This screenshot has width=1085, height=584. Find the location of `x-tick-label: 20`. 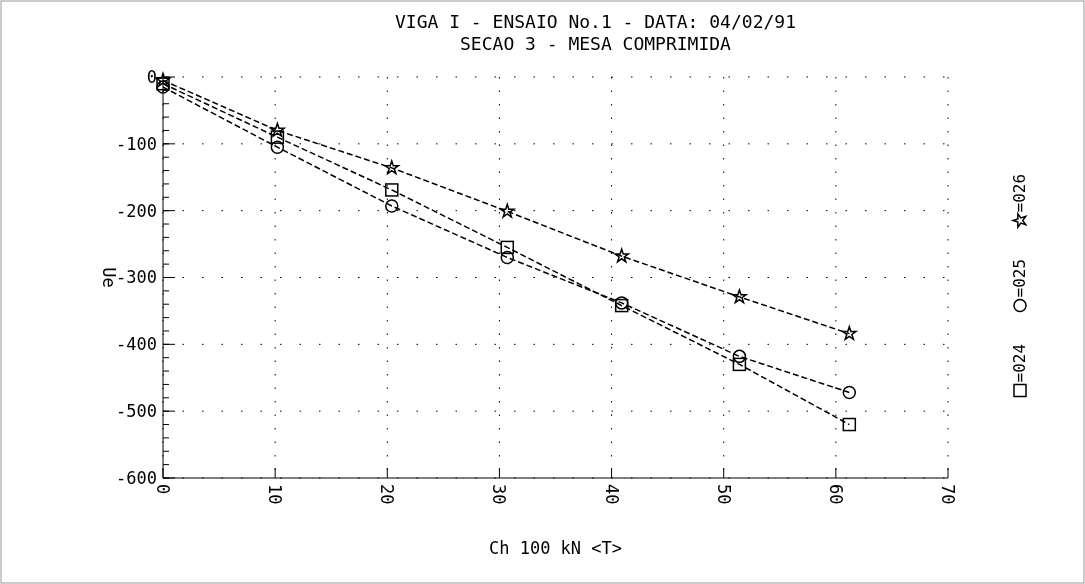

x-tick-label: 20 is located at coordinates (387, 494).